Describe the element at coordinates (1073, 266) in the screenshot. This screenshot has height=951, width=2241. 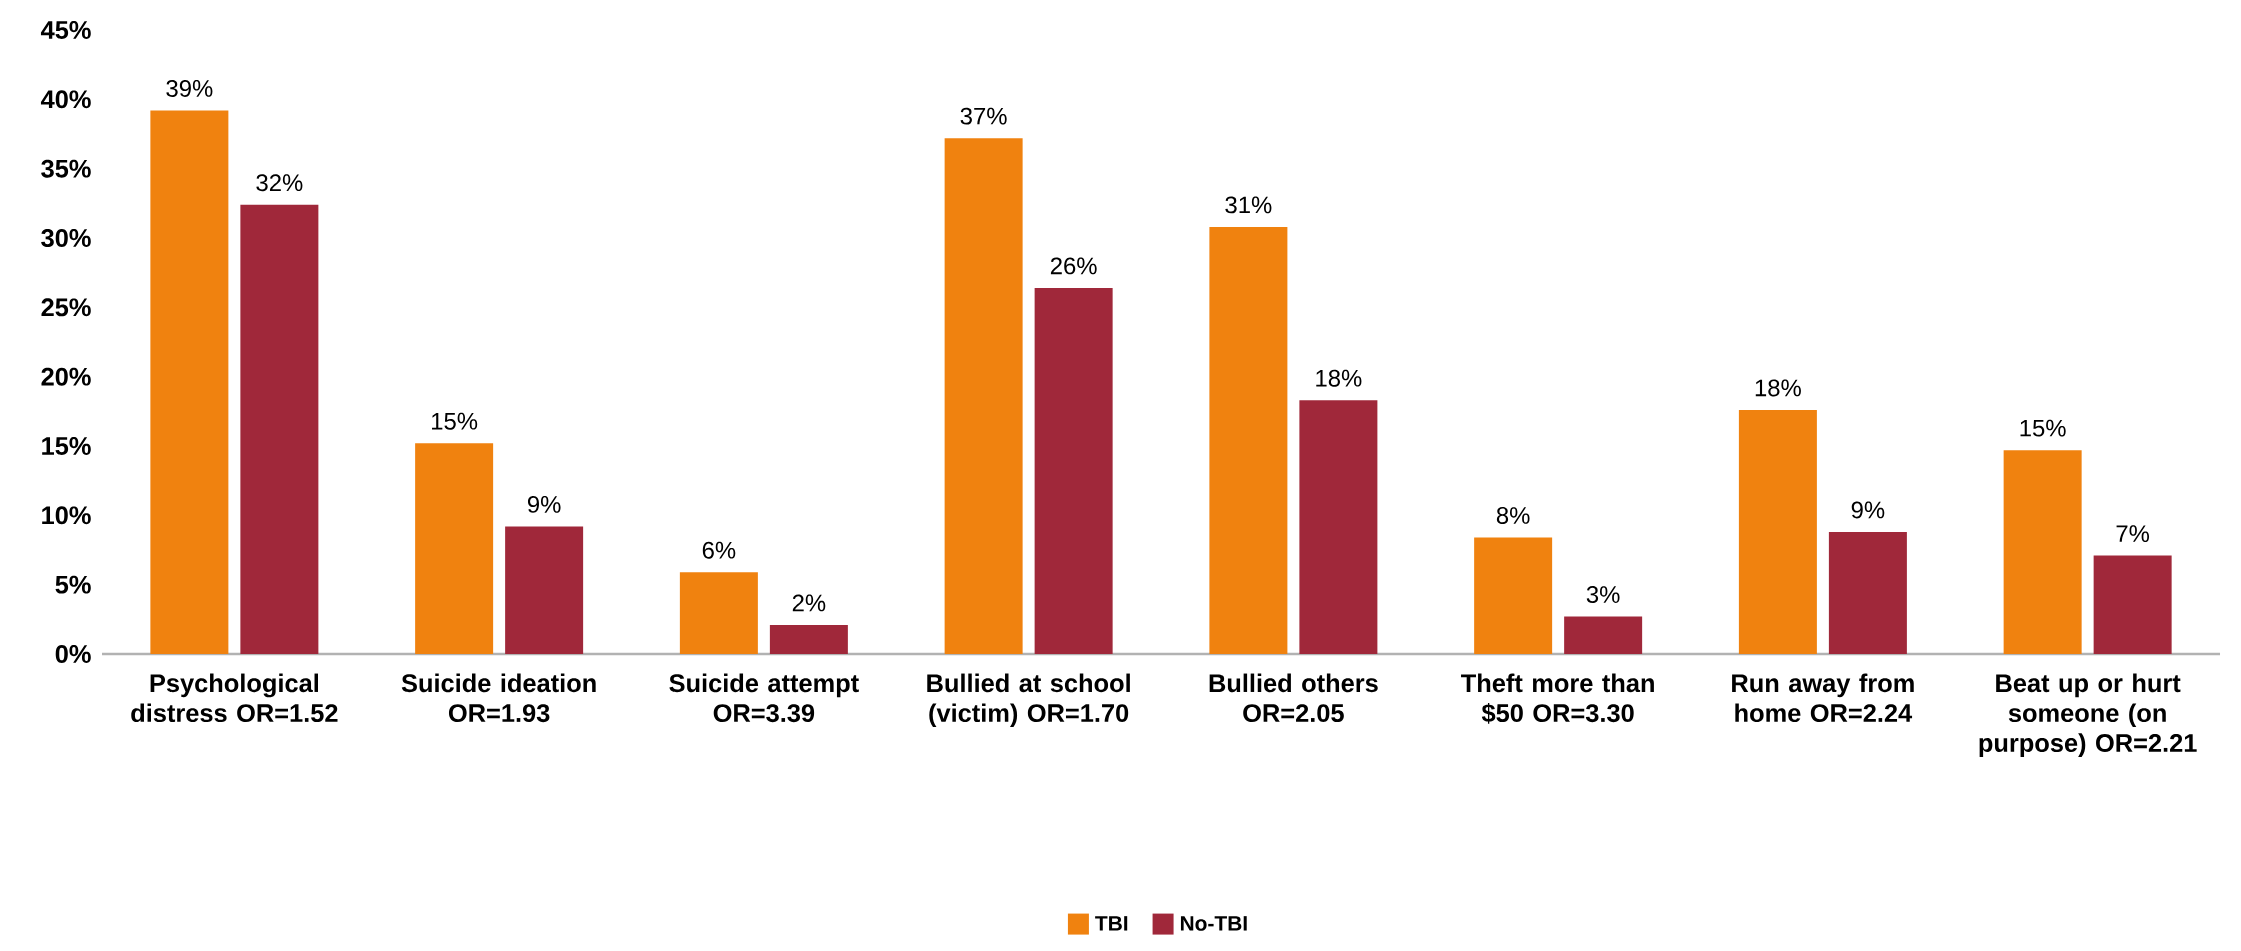
I see `data-label: 26%` at that location.